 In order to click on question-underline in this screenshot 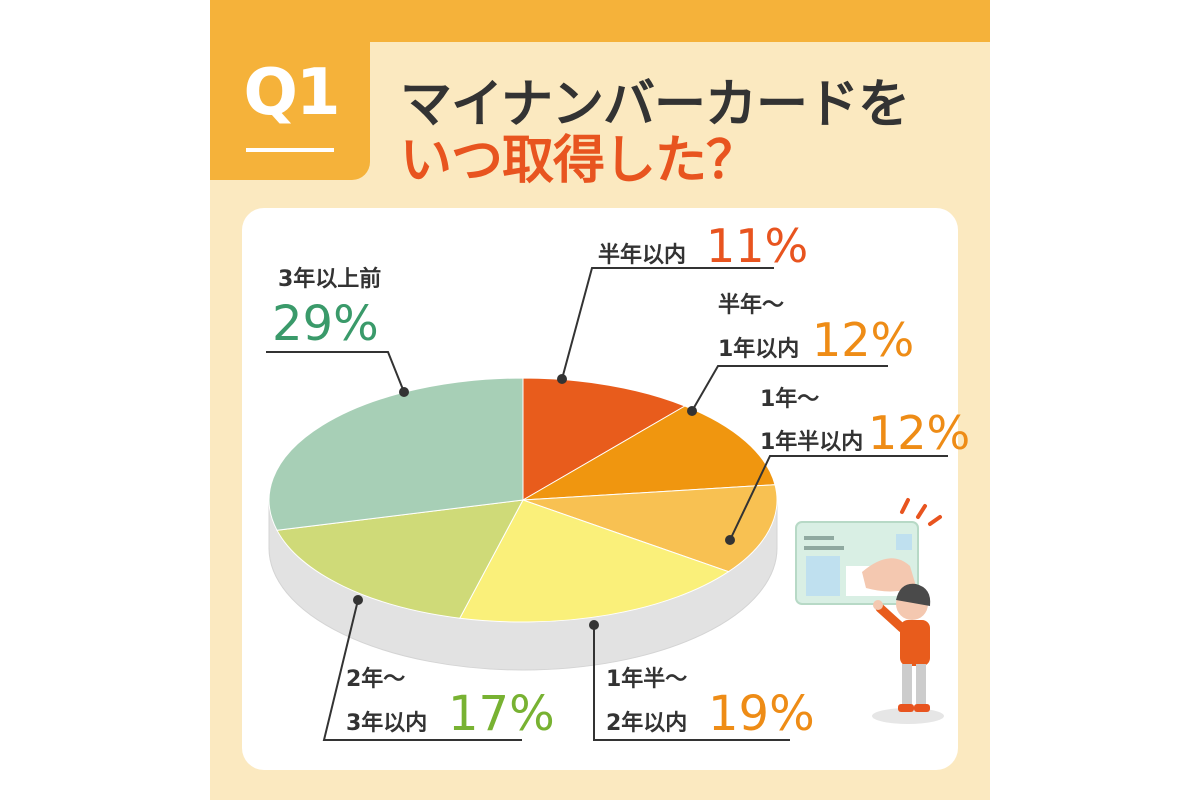, I will do `click(290, 150)`.